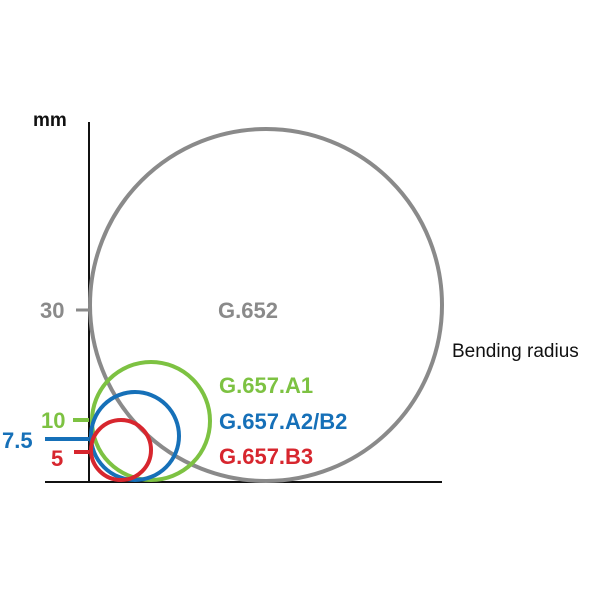  Describe the element at coordinates (17, 440) in the screenshot. I see `tick-label-7-5: 7.5` at that location.